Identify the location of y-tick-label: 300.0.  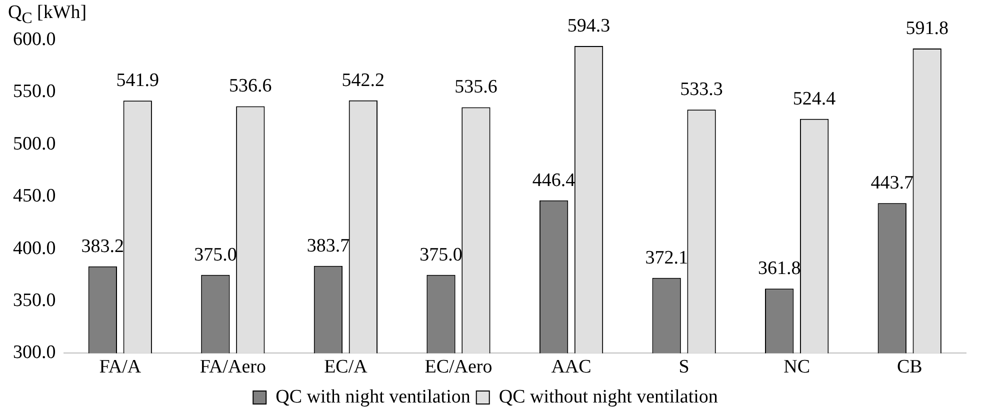
(34, 353).